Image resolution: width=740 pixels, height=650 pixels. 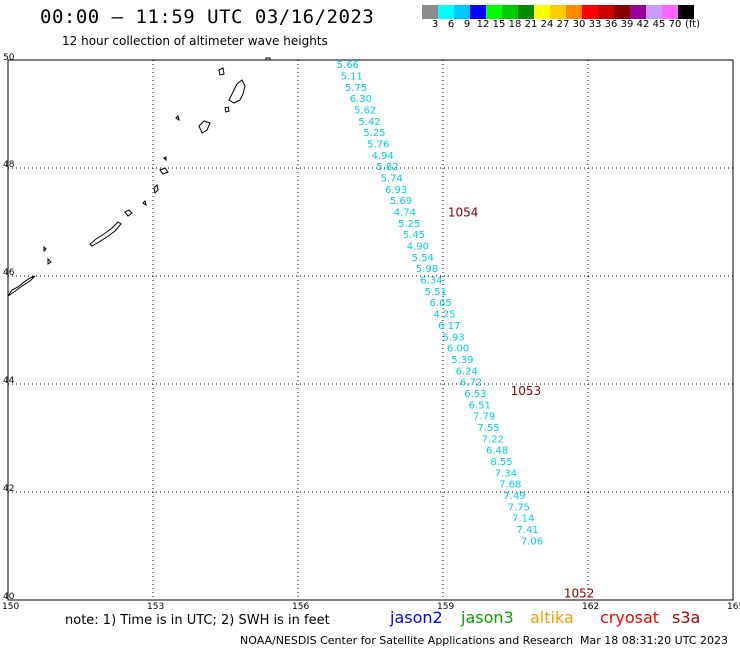 I want to click on color-scale-label: 15, so click(x=499, y=24).